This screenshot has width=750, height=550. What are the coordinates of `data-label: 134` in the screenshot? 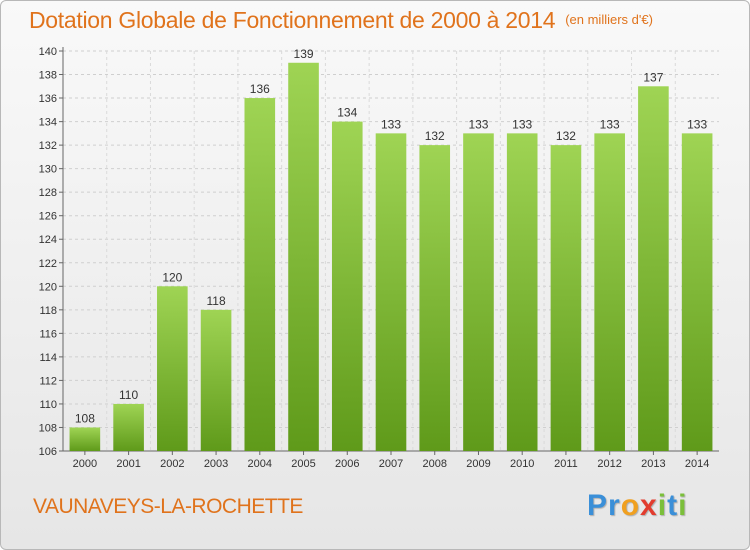 It's located at (347, 113).